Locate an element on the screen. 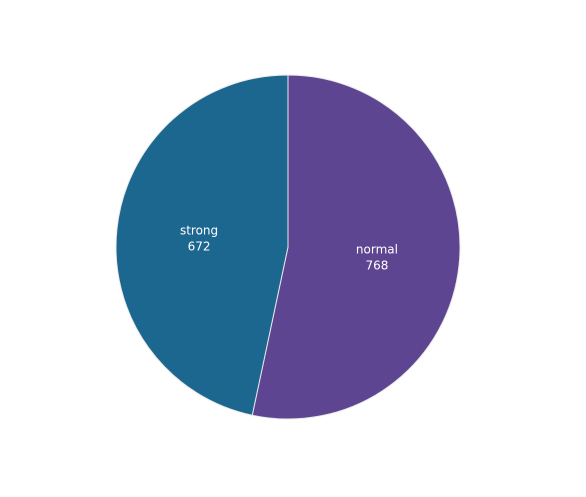 Image resolution: width=586 pixels, height=497 pixels. slice-label-name: normal is located at coordinates (377, 249).